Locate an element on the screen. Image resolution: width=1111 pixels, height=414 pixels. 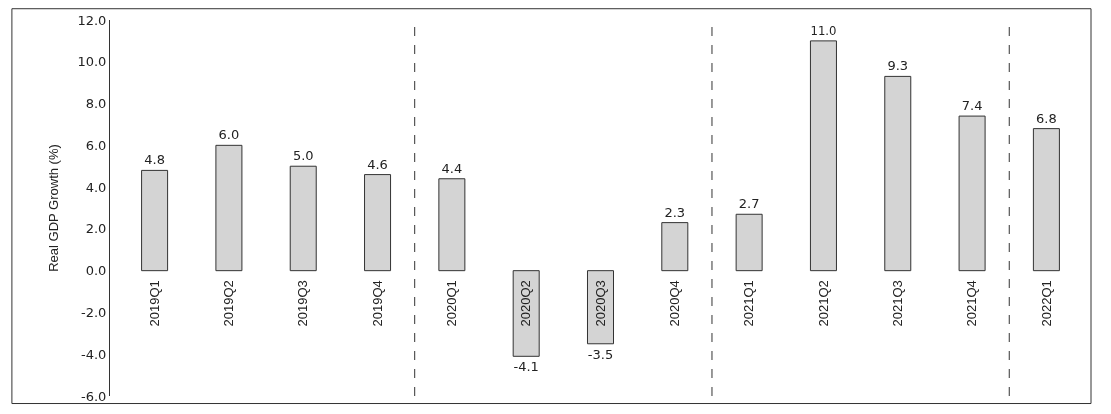
y-tick-label: 8.0 is located at coordinates (96, 104).